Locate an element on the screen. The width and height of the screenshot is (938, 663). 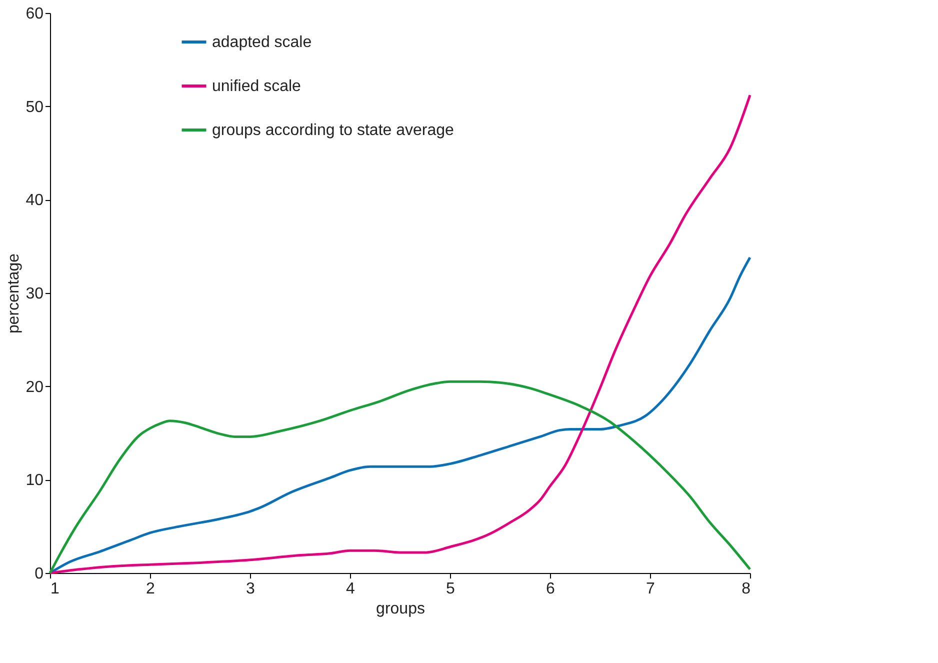
x-tick-label: 2 is located at coordinates (151, 589).